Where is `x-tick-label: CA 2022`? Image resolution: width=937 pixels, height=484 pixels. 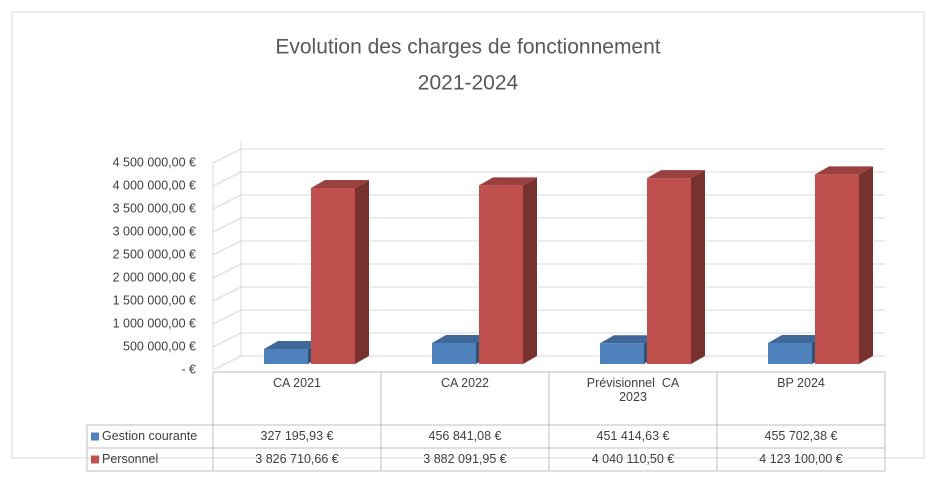
x-tick-label: CA 2022 is located at coordinates (465, 383).